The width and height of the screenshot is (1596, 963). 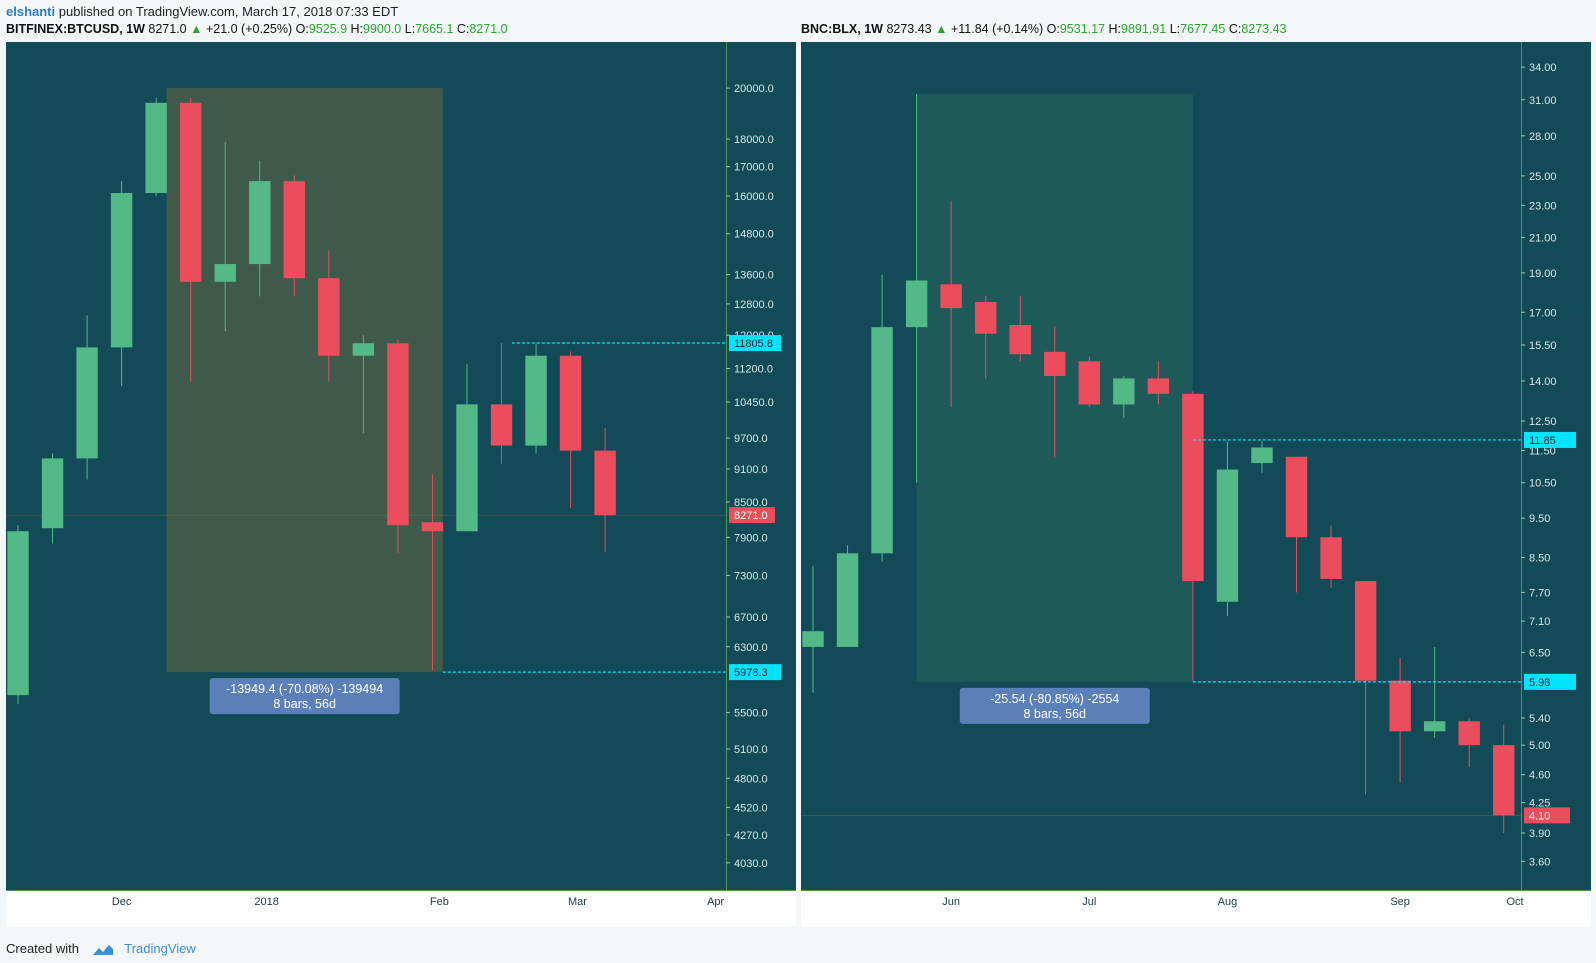 What do you see at coordinates (1542, 452) in the screenshot?
I see `y-tick-label: 11.50` at bounding box center [1542, 452].